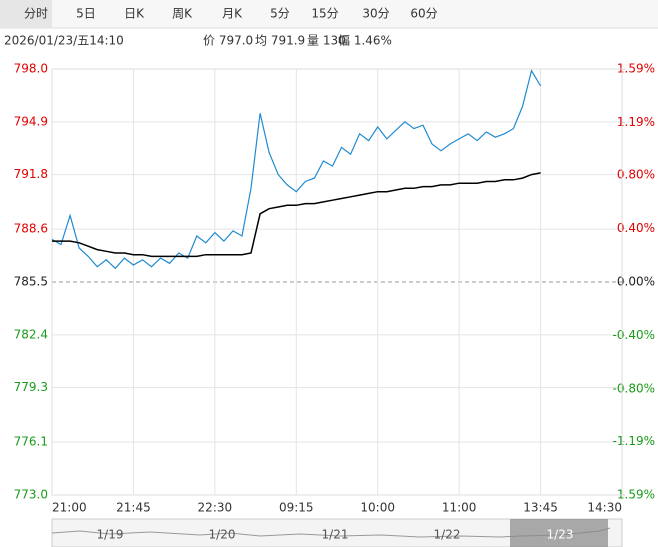  What do you see at coordinates (31, 495) in the screenshot?
I see `y-tick-label: 773.0` at bounding box center [31, 495].